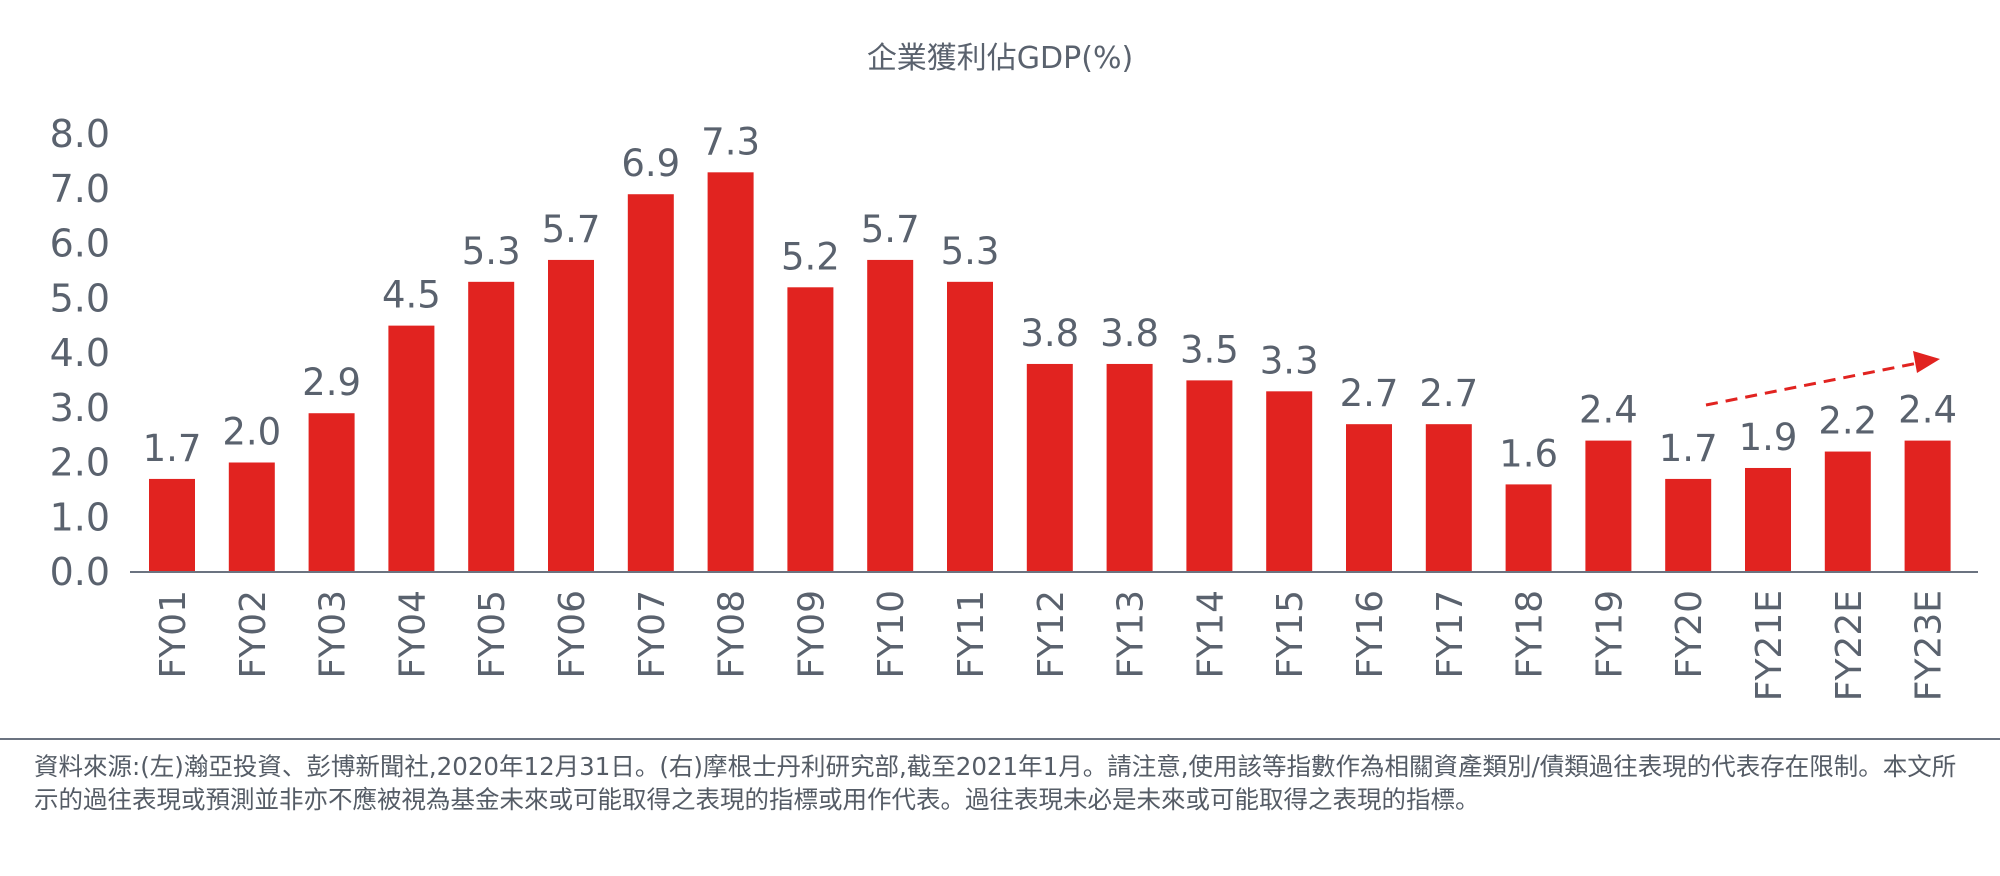 This screenshot has height=876, width=2000. What do you see at coordinates (810, 256) in the screenshot?
I see `data-label: 5.2` at bounding box center [810, 256].